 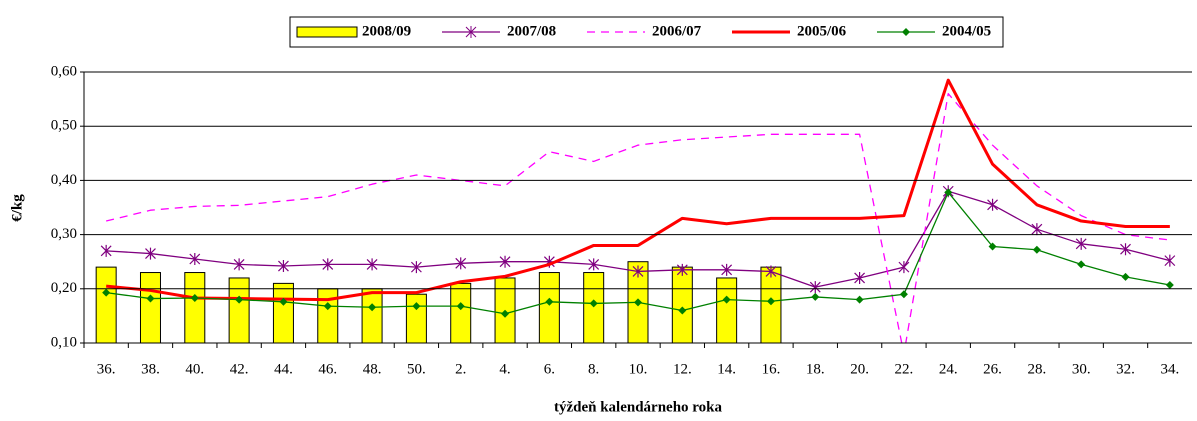 I want to click on legend-label: 2004/05, so click(x=966, y=31).